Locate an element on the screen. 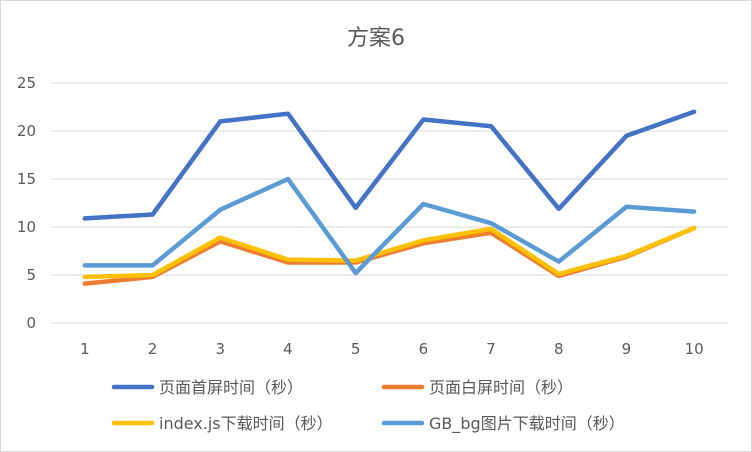 The image size is (752, 452). x-axis-ticks: 1 2 3 4 5 6 7 8 9 10 is located at coordinates (392, 349).